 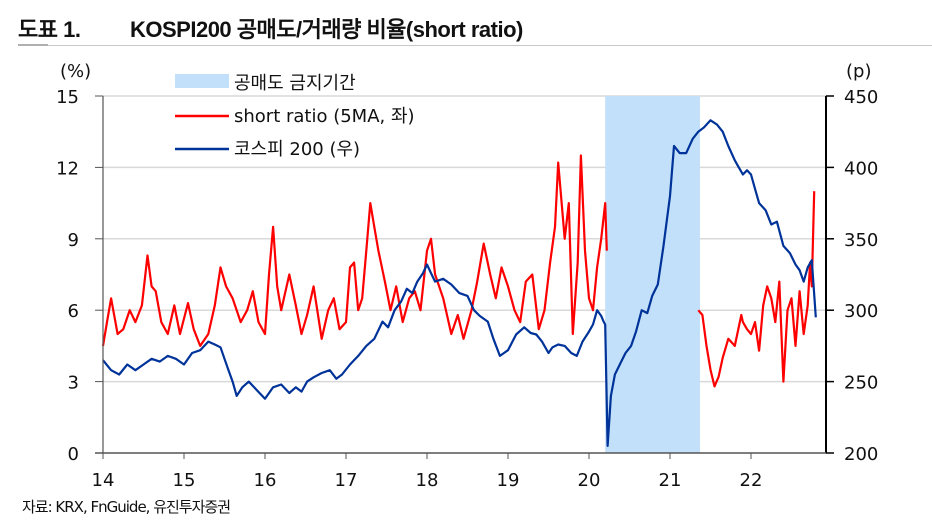 I want to click on ban-period-region, so click(x=652, y=274).